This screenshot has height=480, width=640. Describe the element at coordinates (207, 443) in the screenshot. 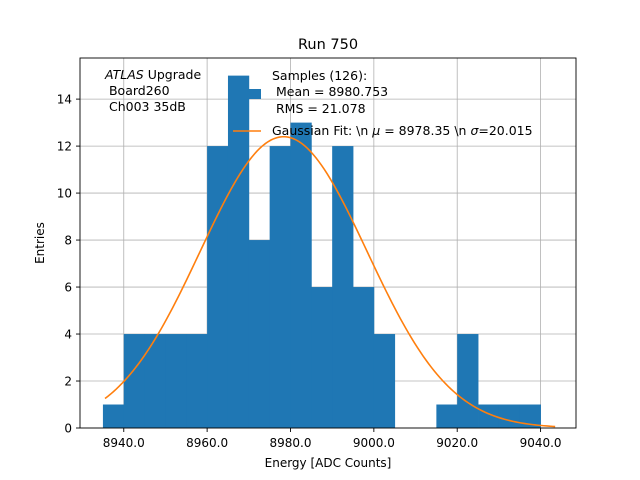

I see `x-tick-label: 8960.0` at that location.